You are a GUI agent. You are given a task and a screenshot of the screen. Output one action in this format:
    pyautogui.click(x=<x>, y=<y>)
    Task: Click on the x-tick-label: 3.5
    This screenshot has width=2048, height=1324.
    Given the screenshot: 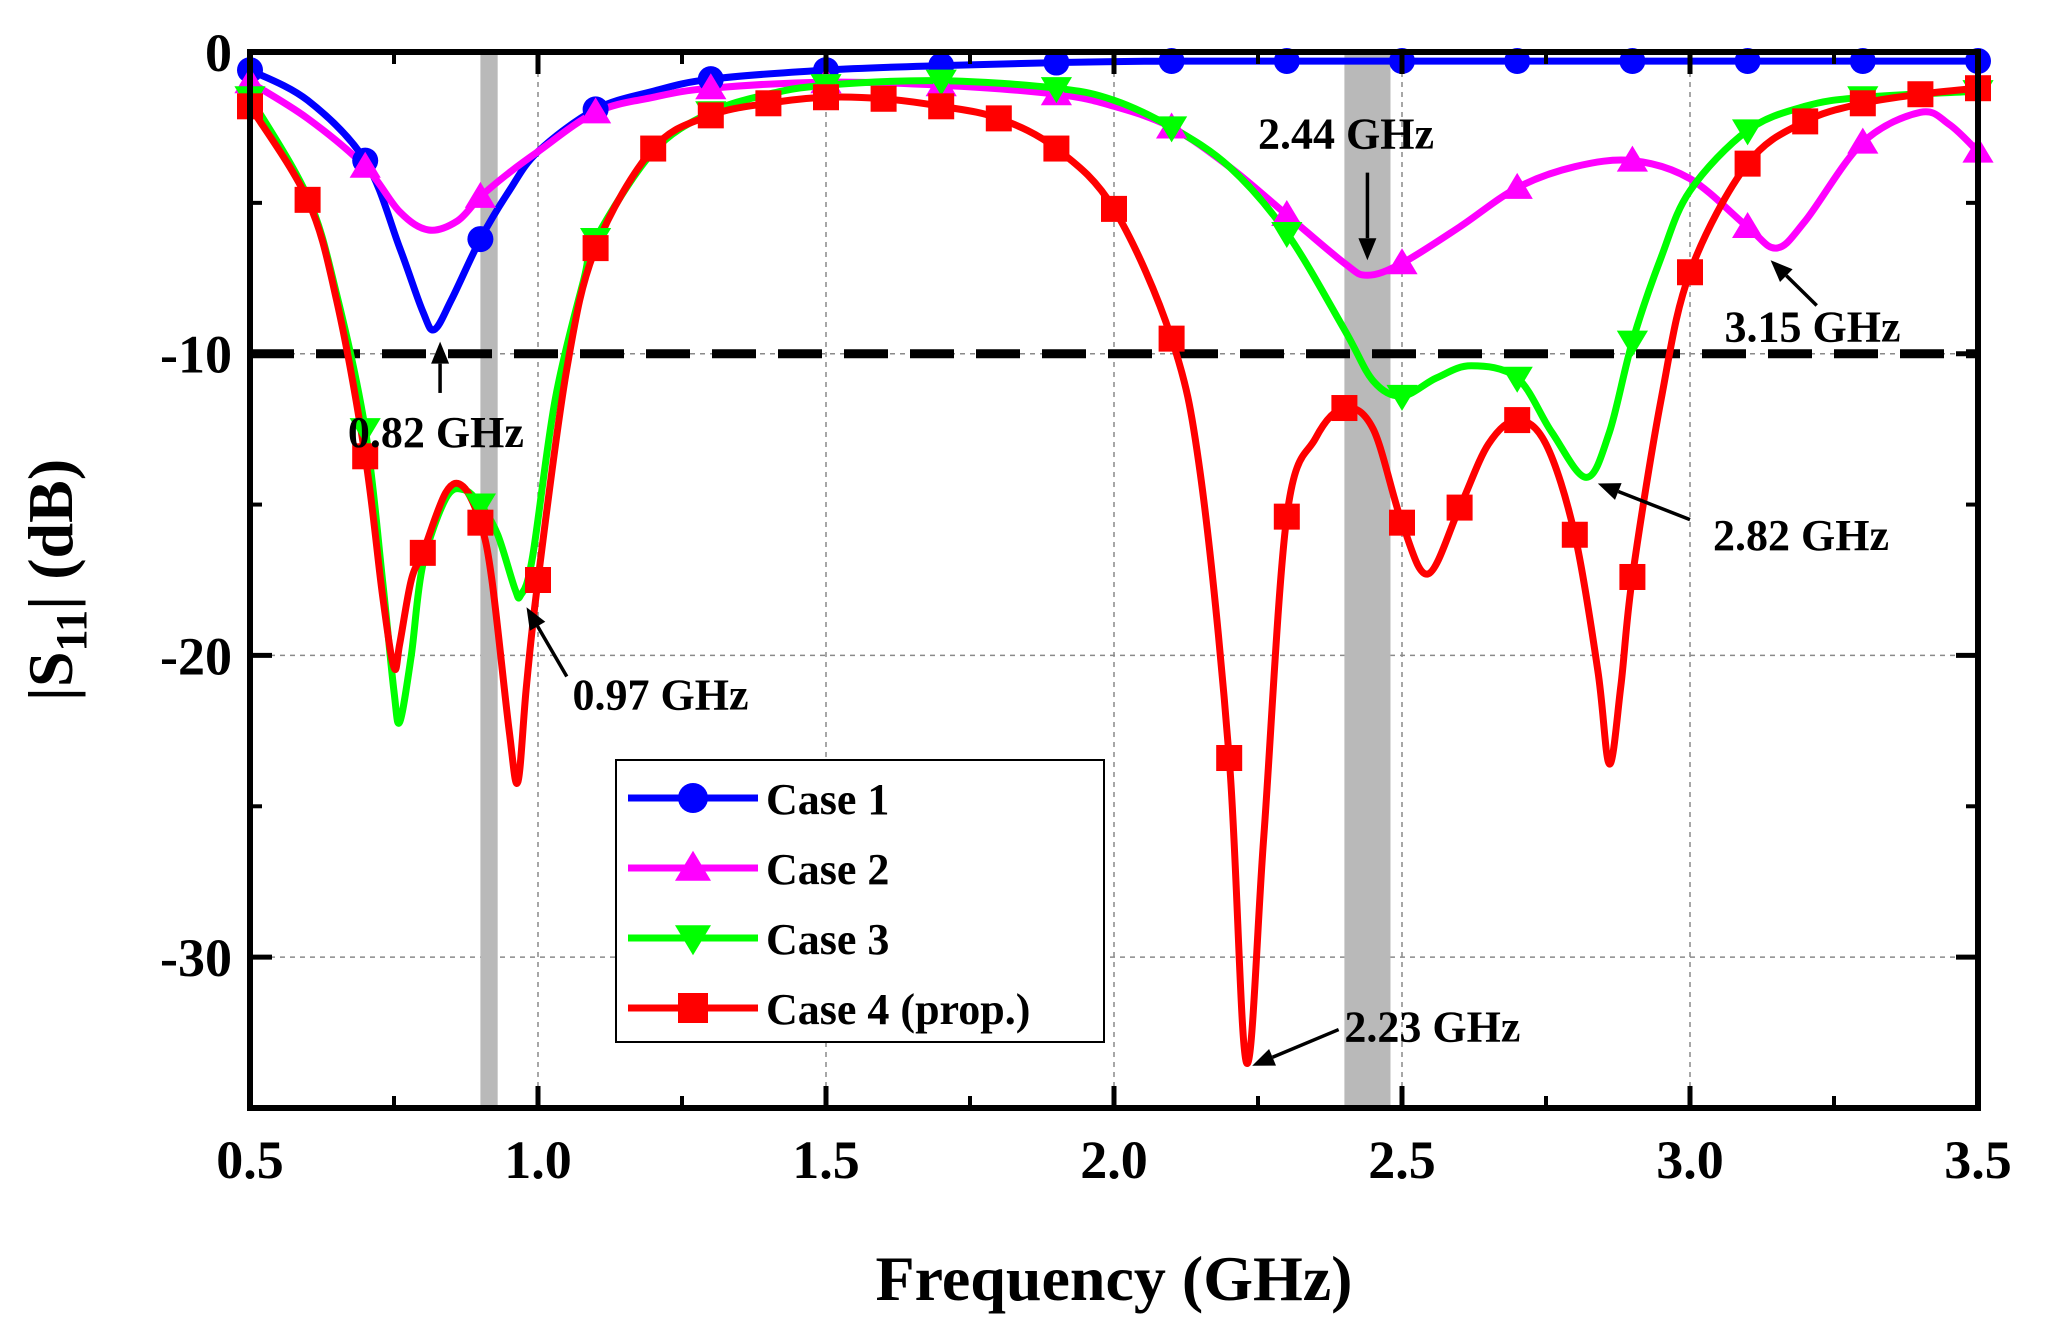 What is the action you would take?
    pyautogui.click(x=1978, y=1160)
    